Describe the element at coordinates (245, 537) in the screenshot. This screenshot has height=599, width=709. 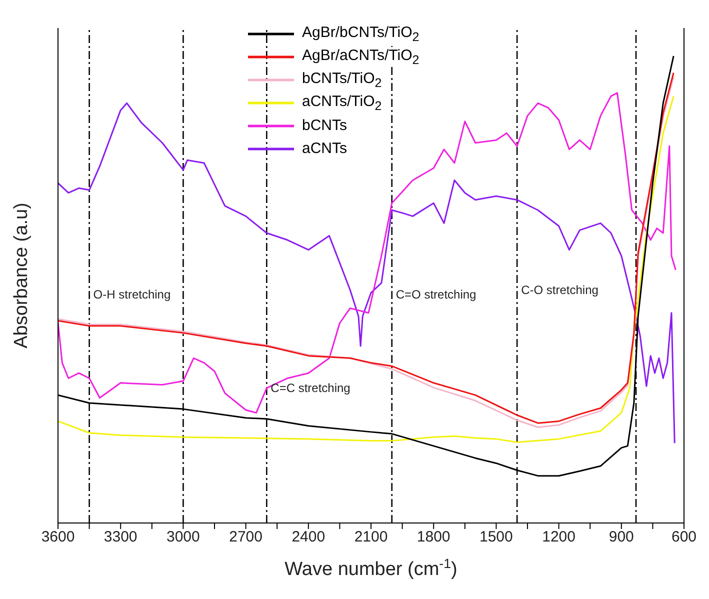
I see `x-tick-label: 2700` at that location.